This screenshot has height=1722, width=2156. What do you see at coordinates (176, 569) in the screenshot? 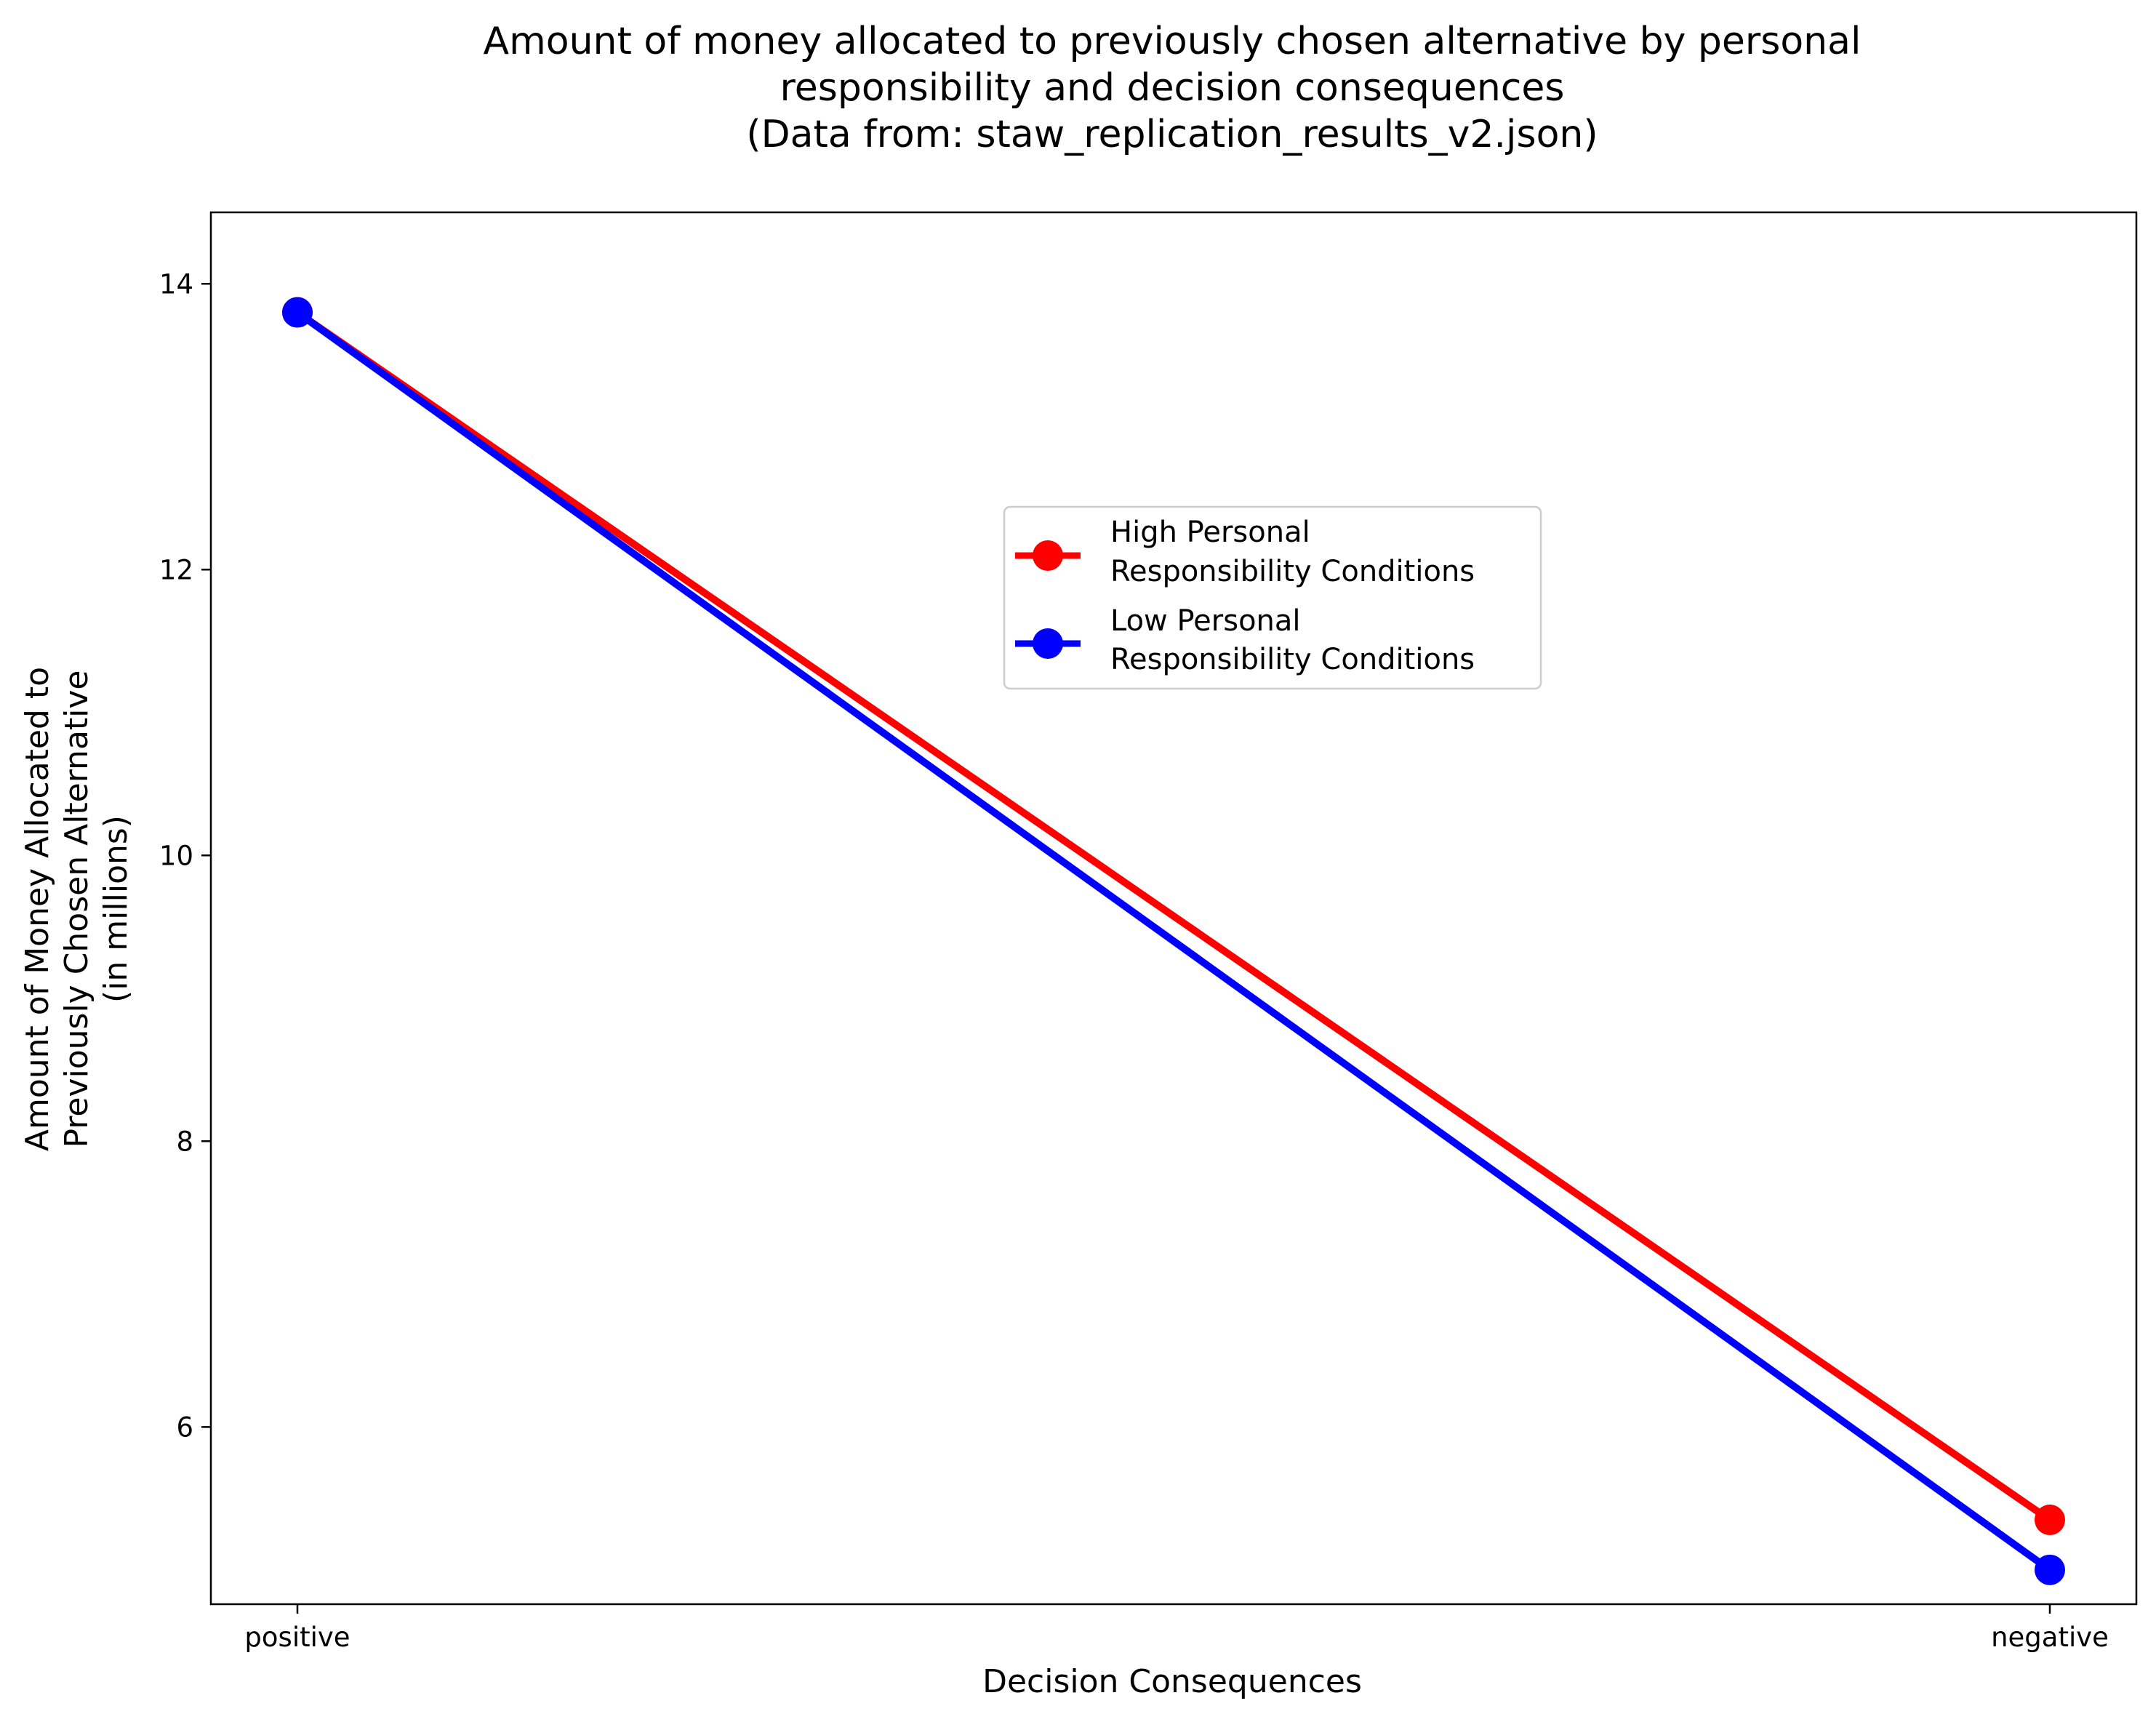
I see `y-tick-label: 12` at bounding box center [176, 569].